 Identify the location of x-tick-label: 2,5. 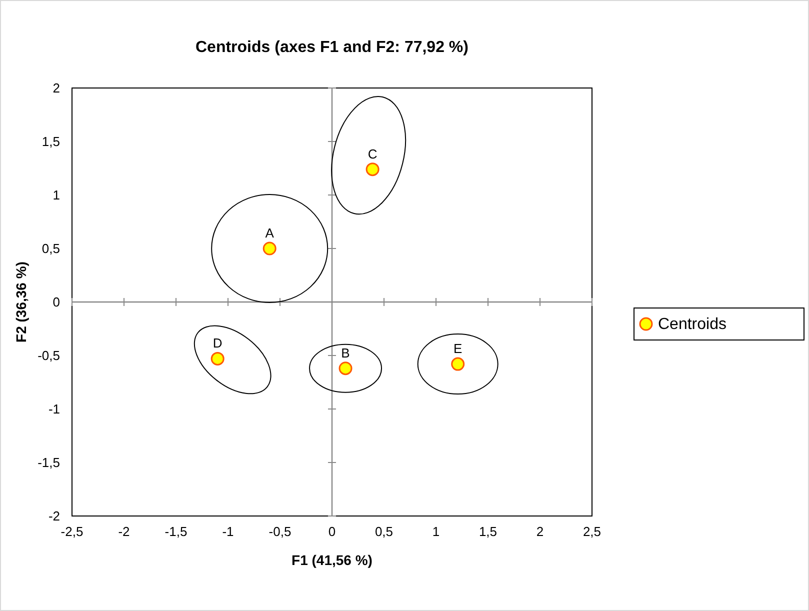
(592, 531).